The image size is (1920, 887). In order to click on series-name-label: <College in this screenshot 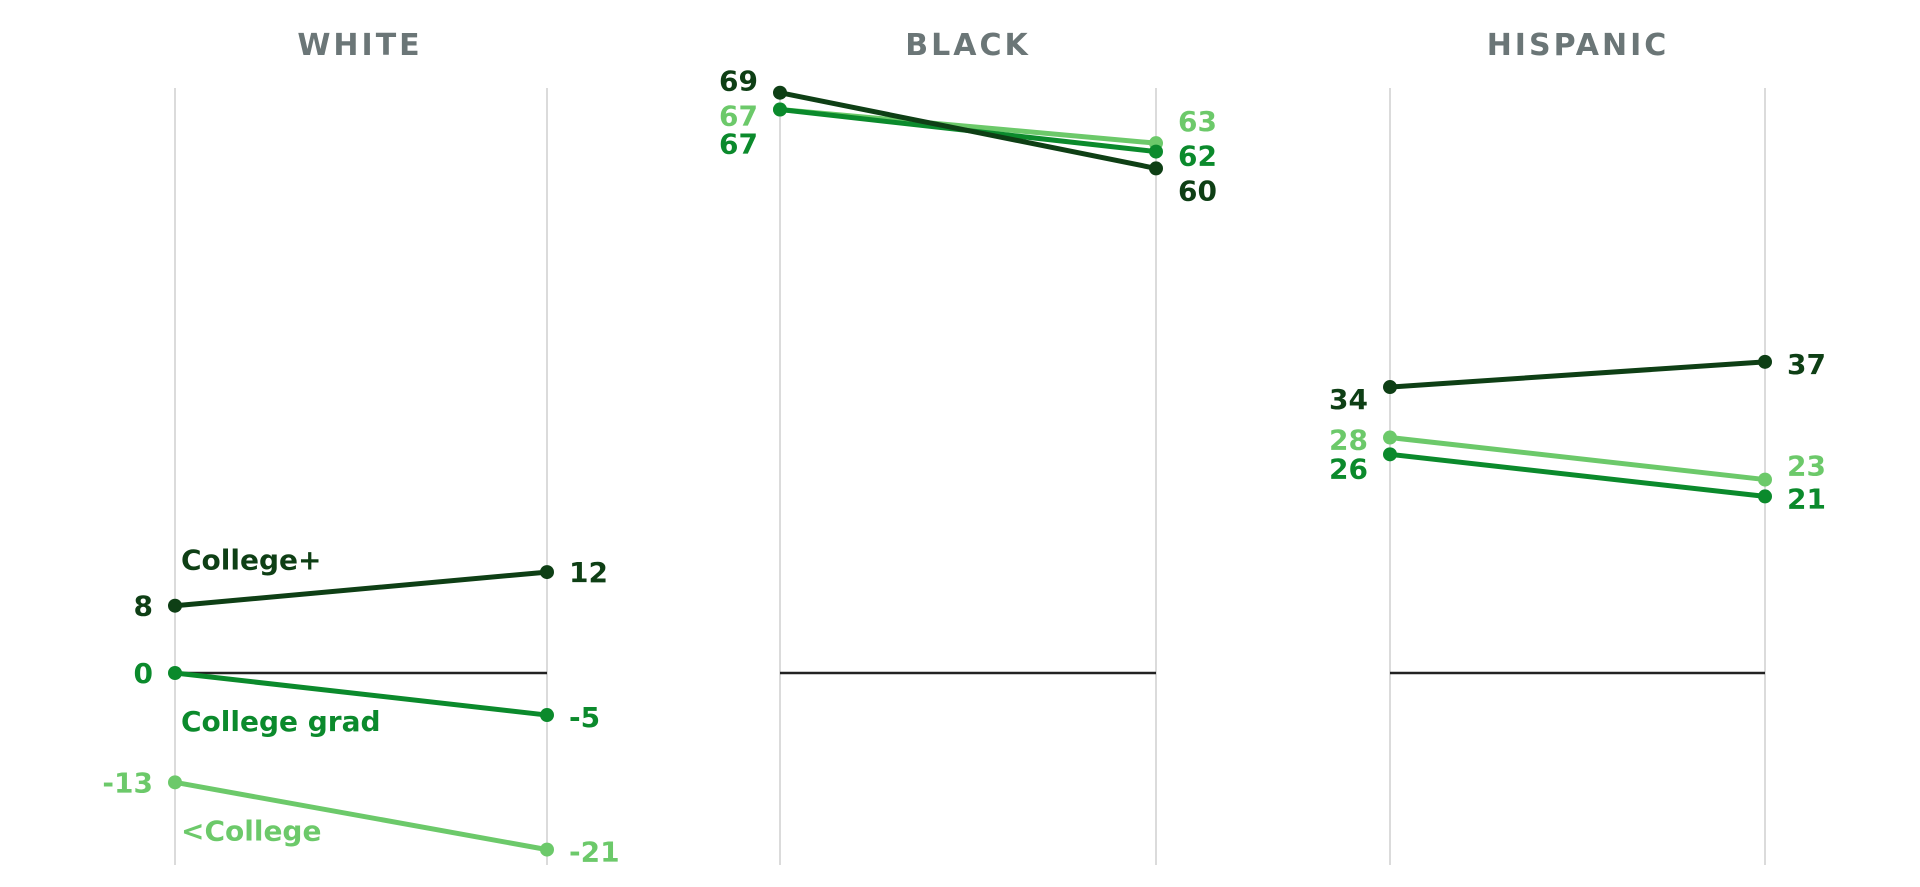, I will do `click(251, 830)`.